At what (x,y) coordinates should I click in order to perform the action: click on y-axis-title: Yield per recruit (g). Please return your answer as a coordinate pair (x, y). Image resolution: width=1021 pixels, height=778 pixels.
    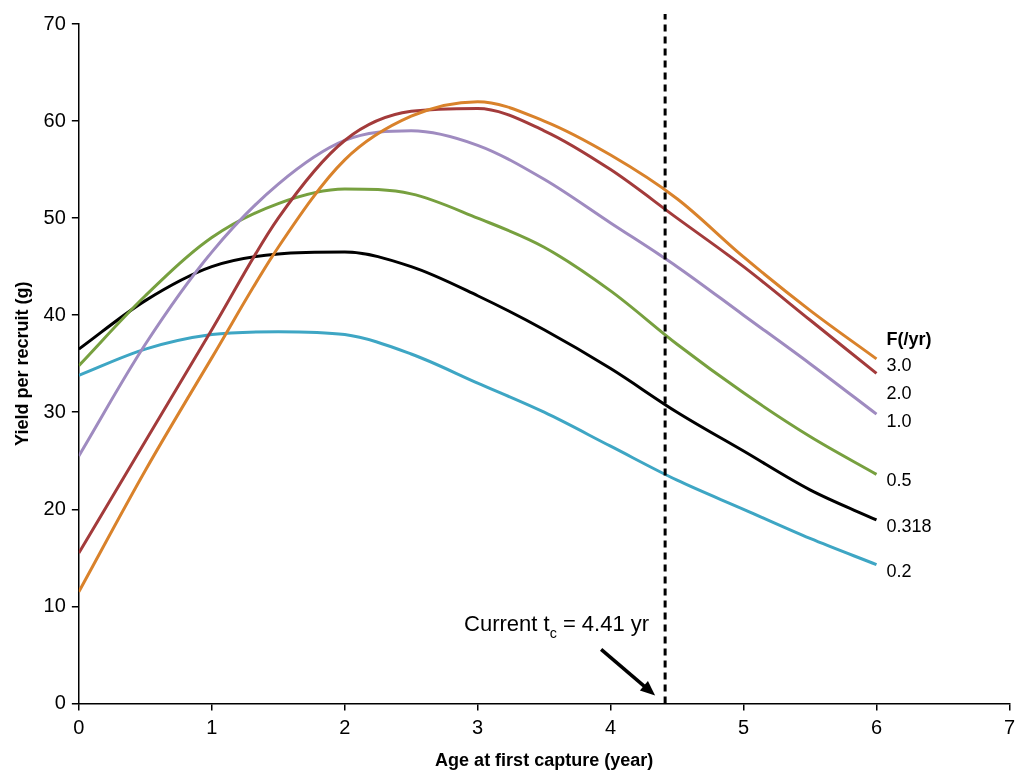
    Looking at the image, I should click on (21, 363).